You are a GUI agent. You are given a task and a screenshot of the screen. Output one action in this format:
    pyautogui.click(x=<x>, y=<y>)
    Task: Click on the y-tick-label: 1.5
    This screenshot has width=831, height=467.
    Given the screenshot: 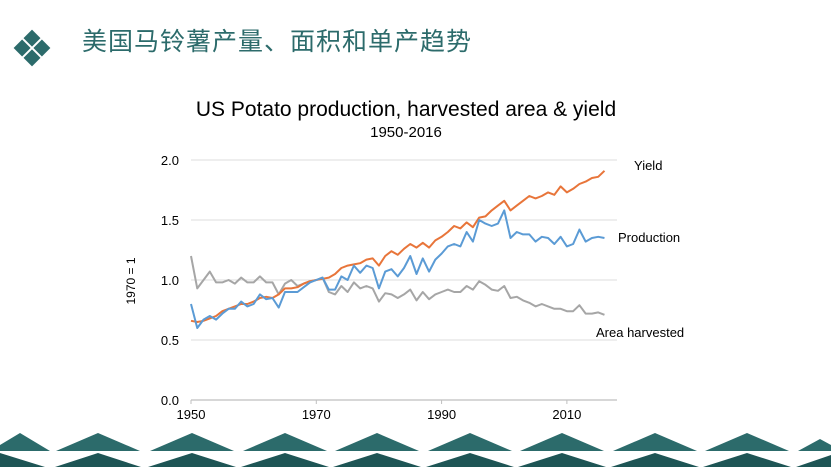 What is the action you would take?
    pyautogui.click(x=170, y=220)
    